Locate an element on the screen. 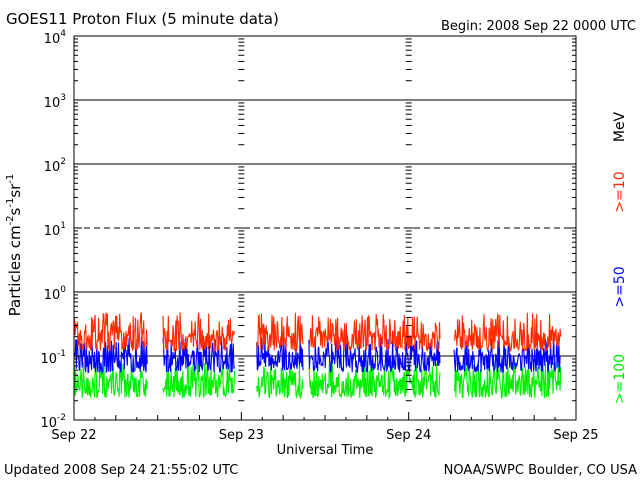 The image size is (640, 480). y-tick-label: 10¹ is located at coordinates (55, 230).